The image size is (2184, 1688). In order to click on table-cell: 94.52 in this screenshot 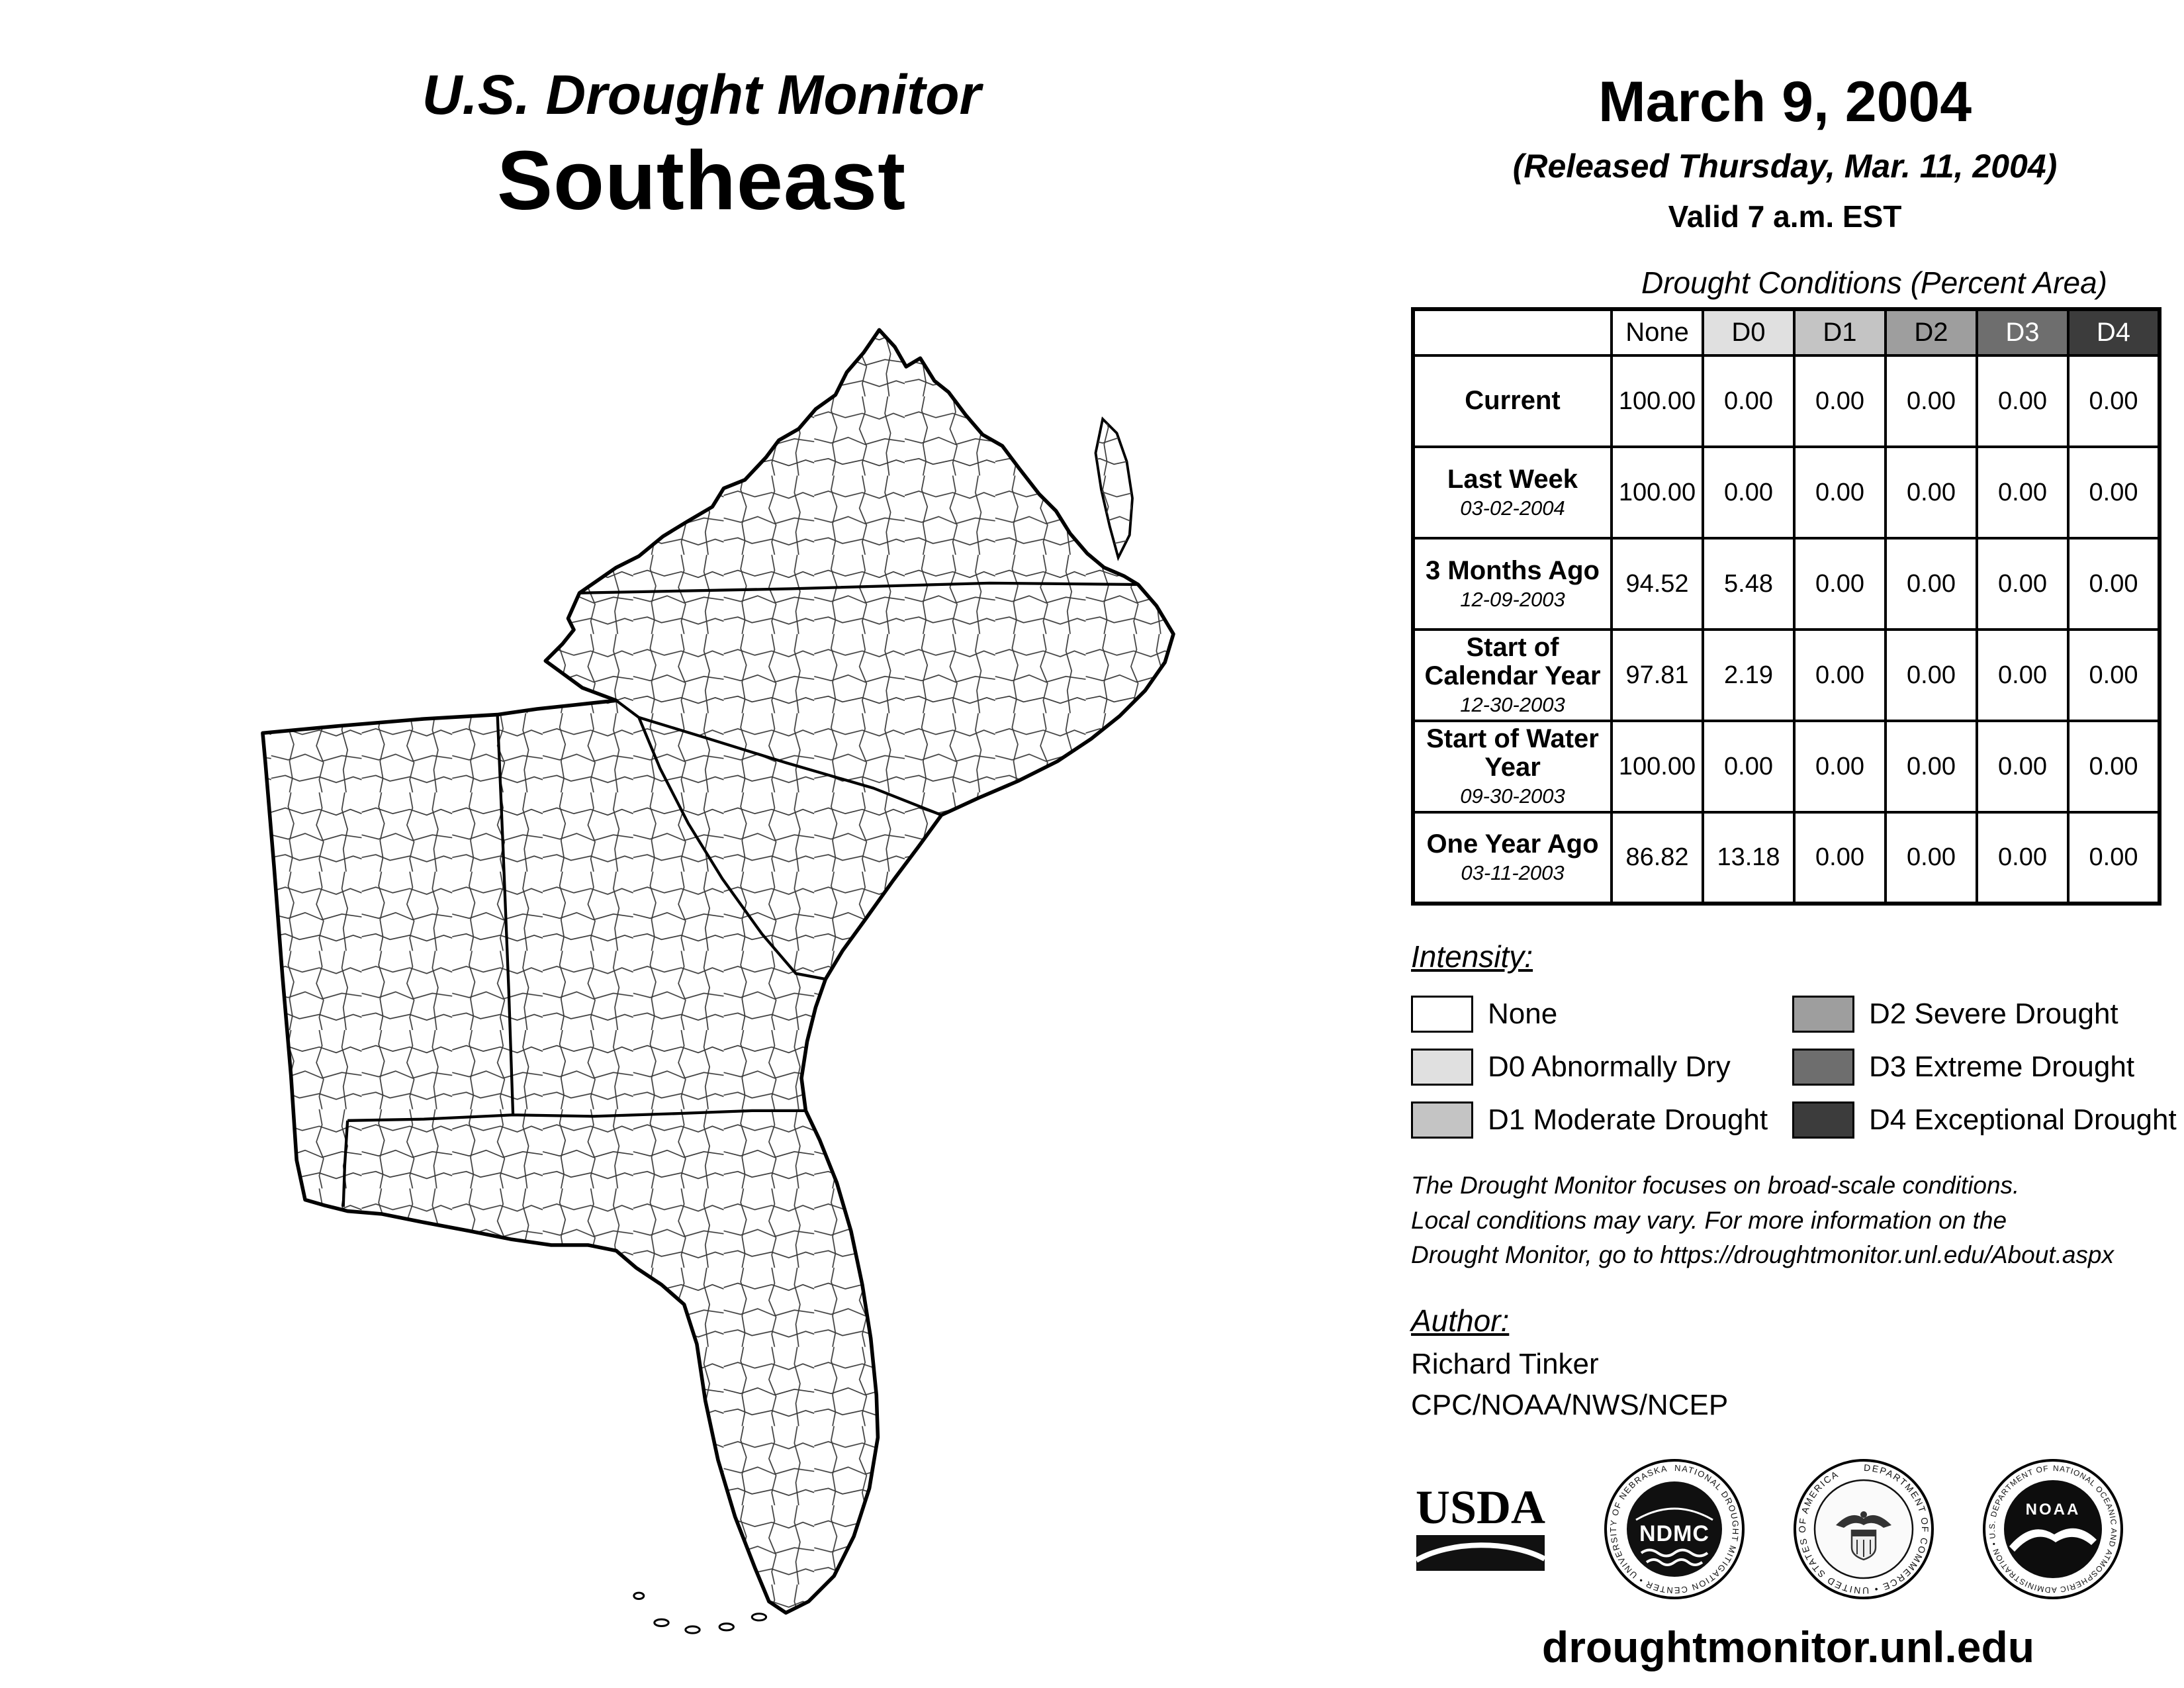, I will do `click(1657, 584)`.